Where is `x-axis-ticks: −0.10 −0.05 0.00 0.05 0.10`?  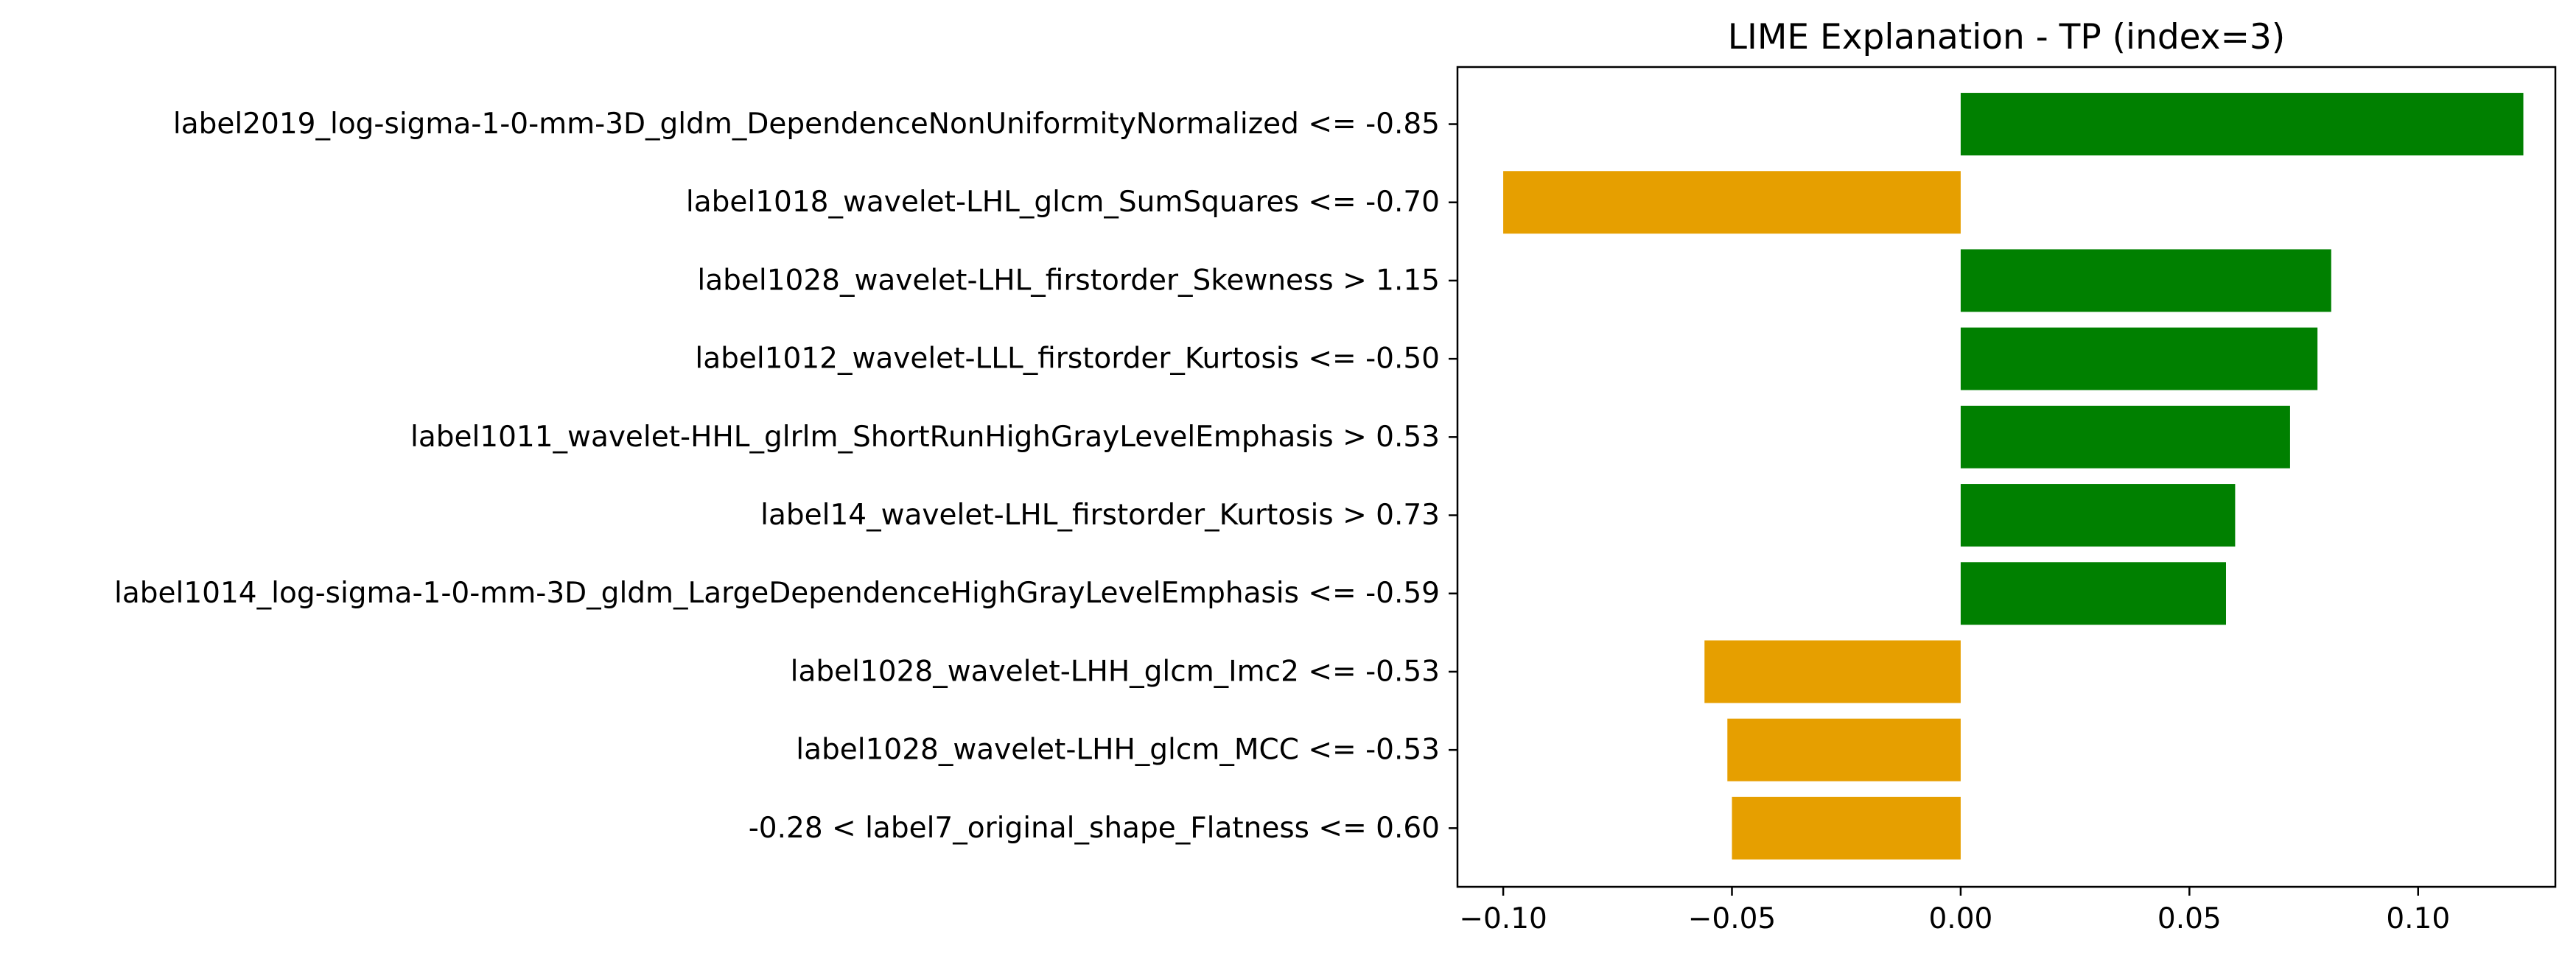 x-axis-ticks: −0.10 −0.05 0.00 0.05 0.10 is located at coordinates (1954, 911).